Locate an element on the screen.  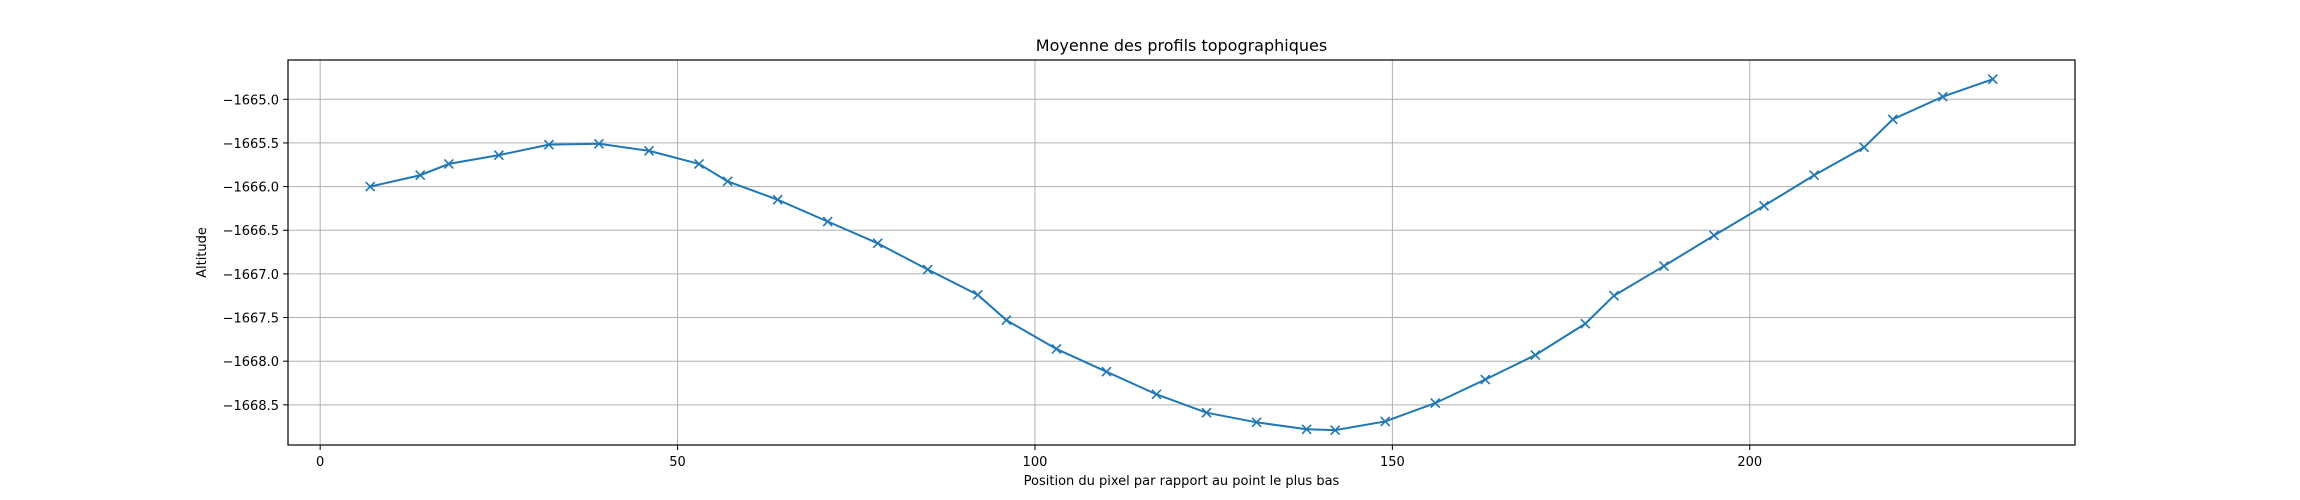
y-tick-label: −1667.5 is located at coordinates (251, 319).